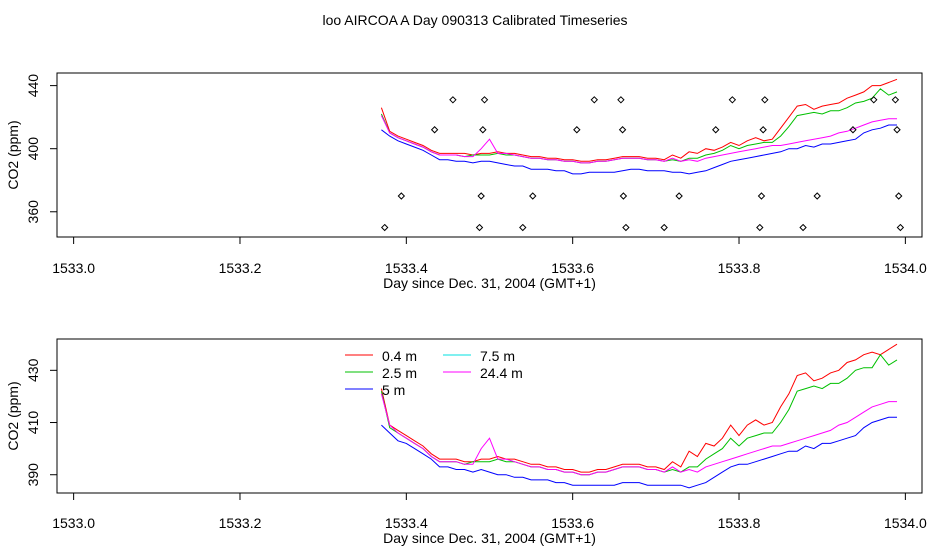 The height and width of the screenshot is (550, 950). I want to click on series-line-0-4-m, so click(639, 408).